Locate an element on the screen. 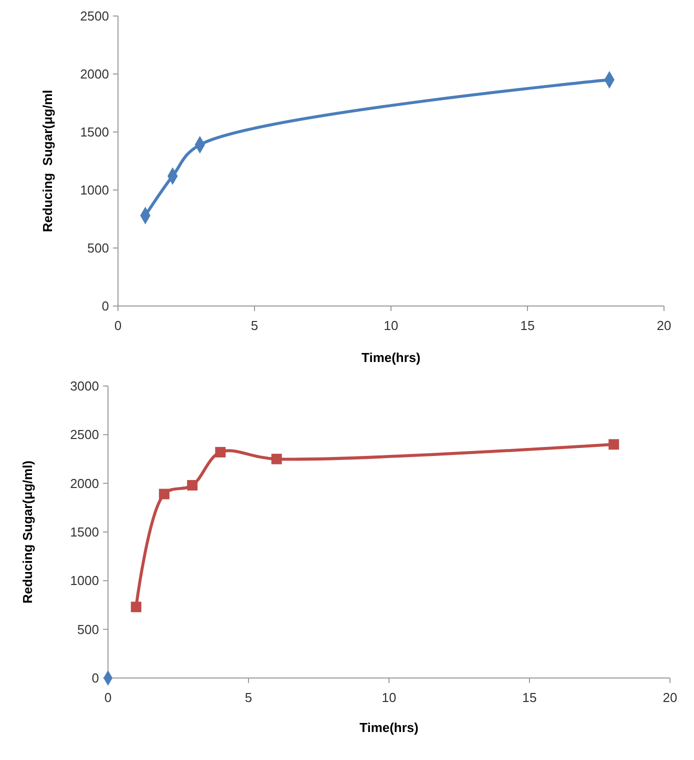 The height and width of the screenshot is (760, 694). x-tick-label: 0 is located at coordinates (118, 325).